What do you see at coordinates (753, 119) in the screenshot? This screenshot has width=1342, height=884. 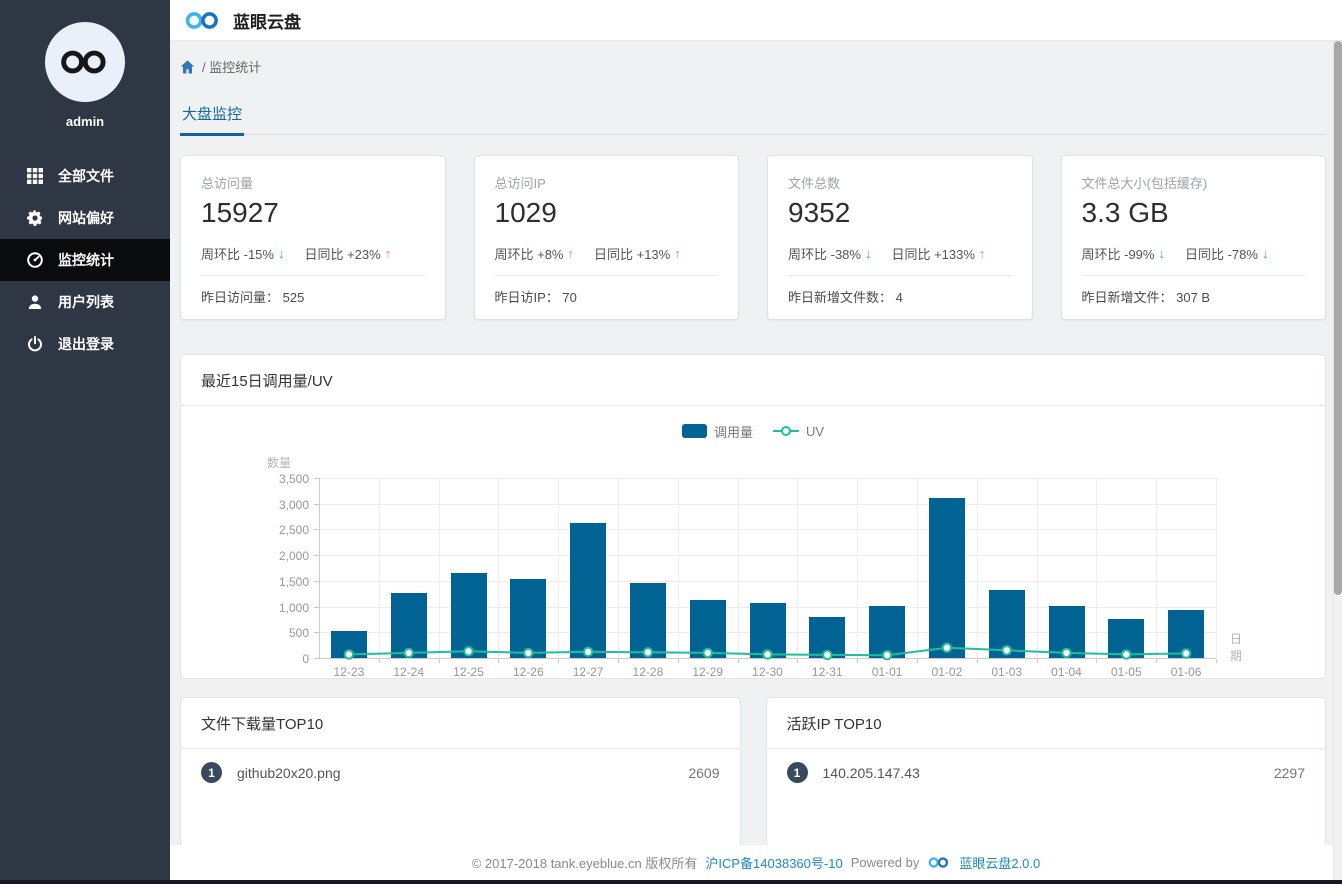 I see `tab-bar: 大盘监控` at bounding box center [753, 119].